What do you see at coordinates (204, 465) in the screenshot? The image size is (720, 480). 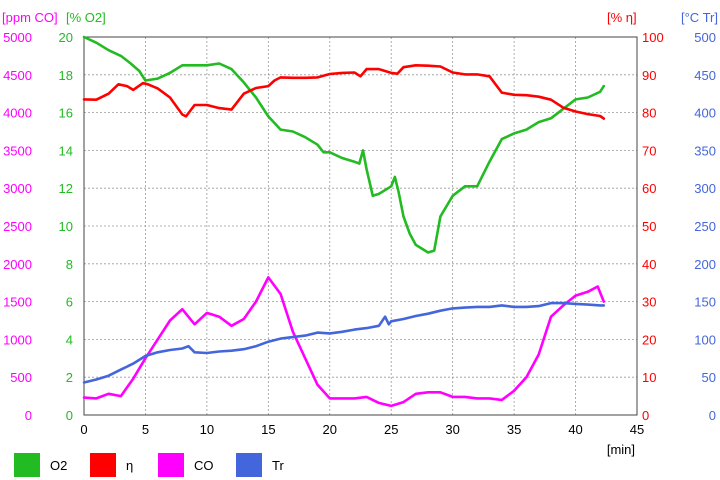 I see `legend-label-co: CO` at bounding box center [204, 465].